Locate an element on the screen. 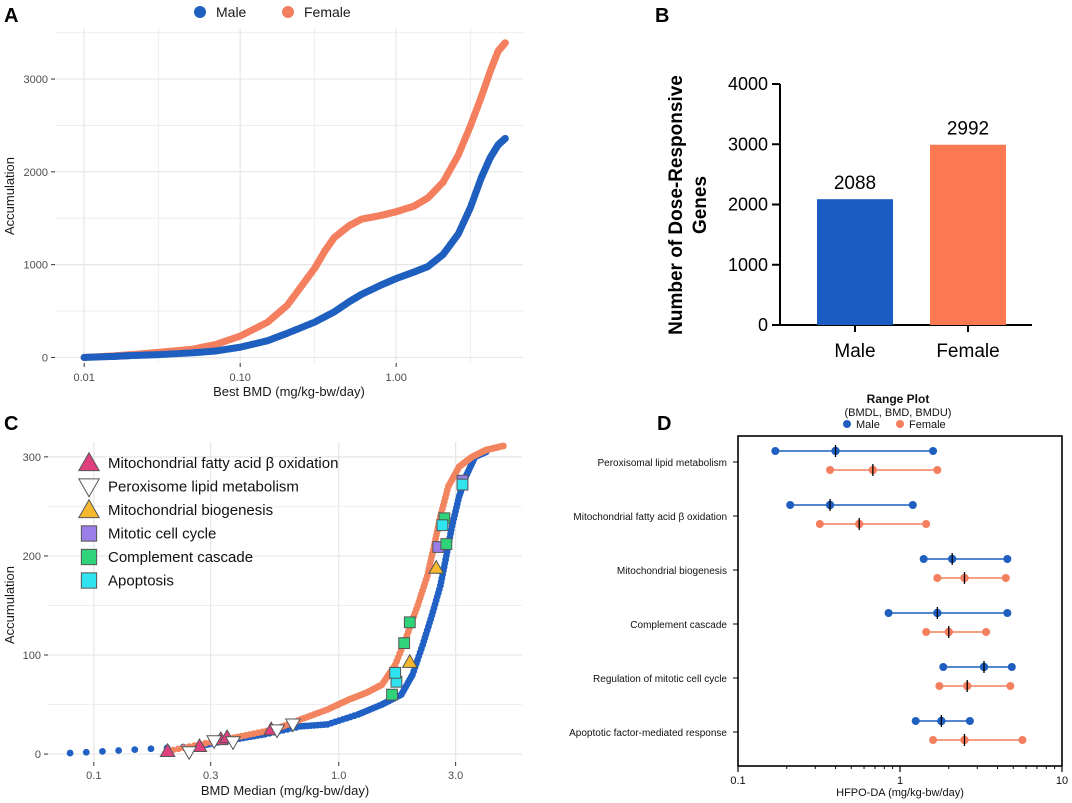 This screenshot has height=803, width=1072. panel-d-xlabel: HFPO-DA (mg/kg-bw/day) is located at coordinates (900, 793).